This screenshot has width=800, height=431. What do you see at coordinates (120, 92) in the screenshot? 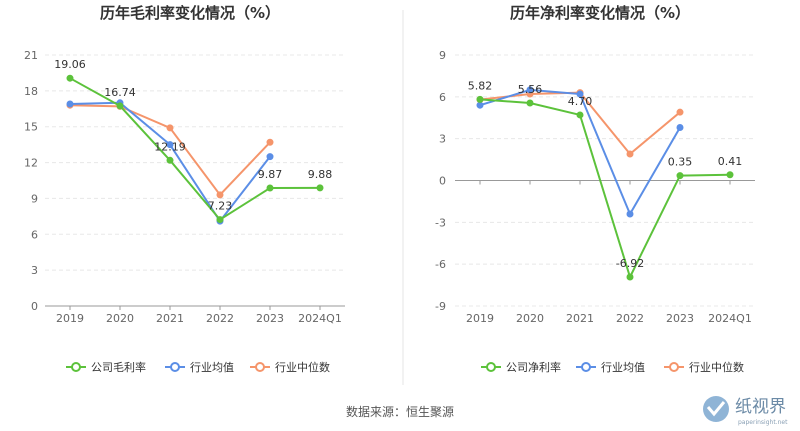
I see `data-label: 16.74` at bounding box center [120, 92].